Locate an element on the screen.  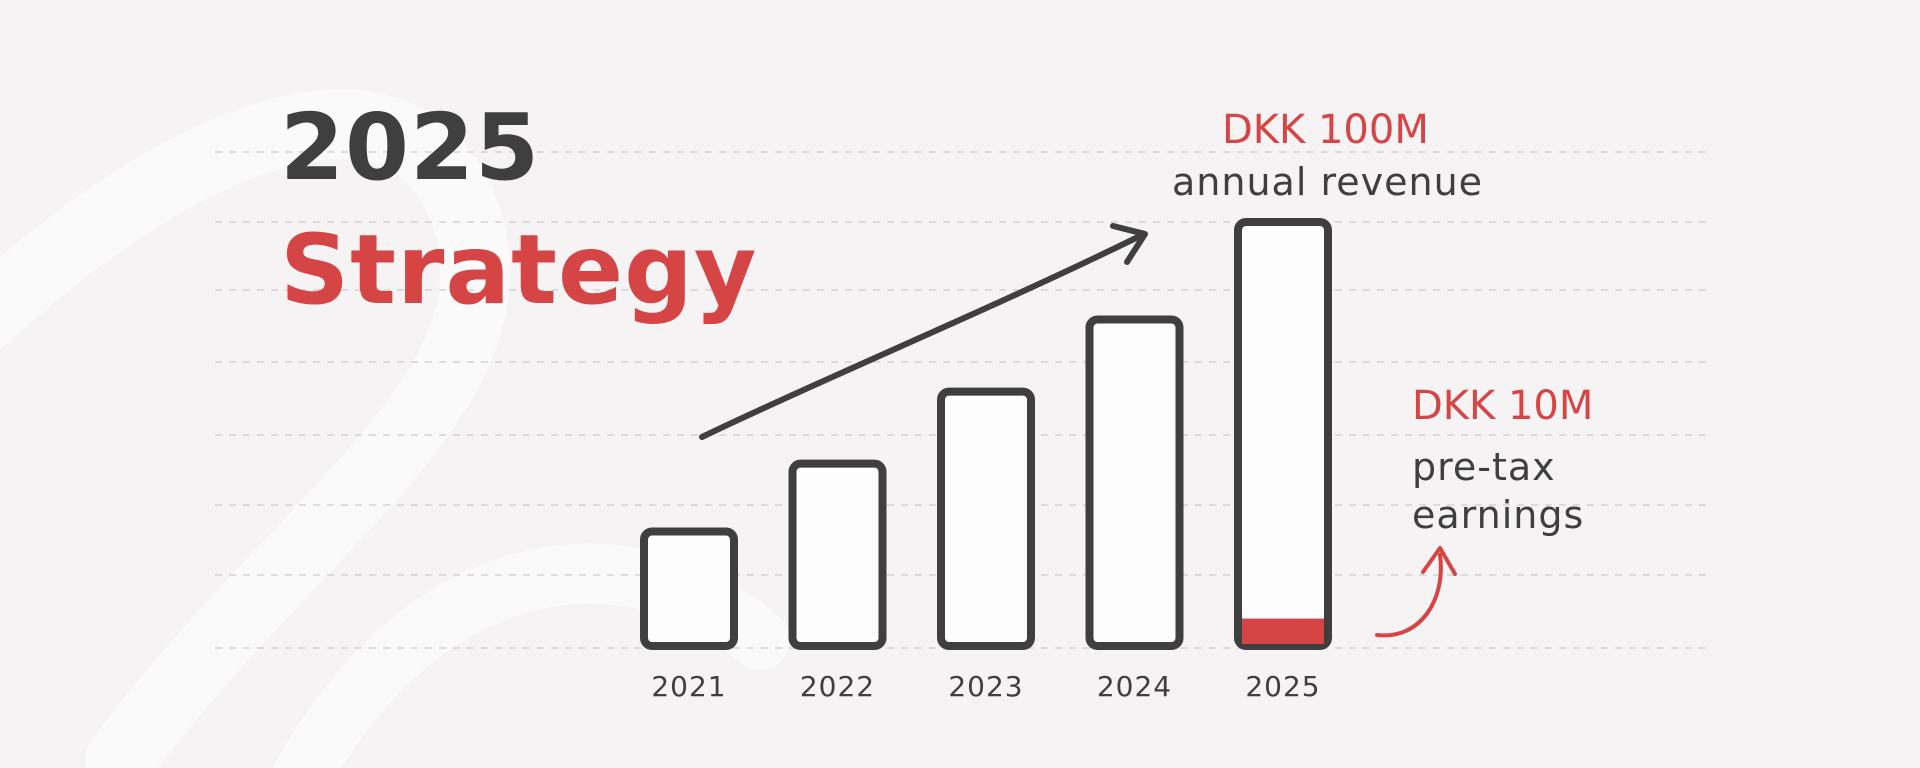
x-axis-ticks: 2021 2022 2023 2024 2025 is located at coordinates (985, 686).